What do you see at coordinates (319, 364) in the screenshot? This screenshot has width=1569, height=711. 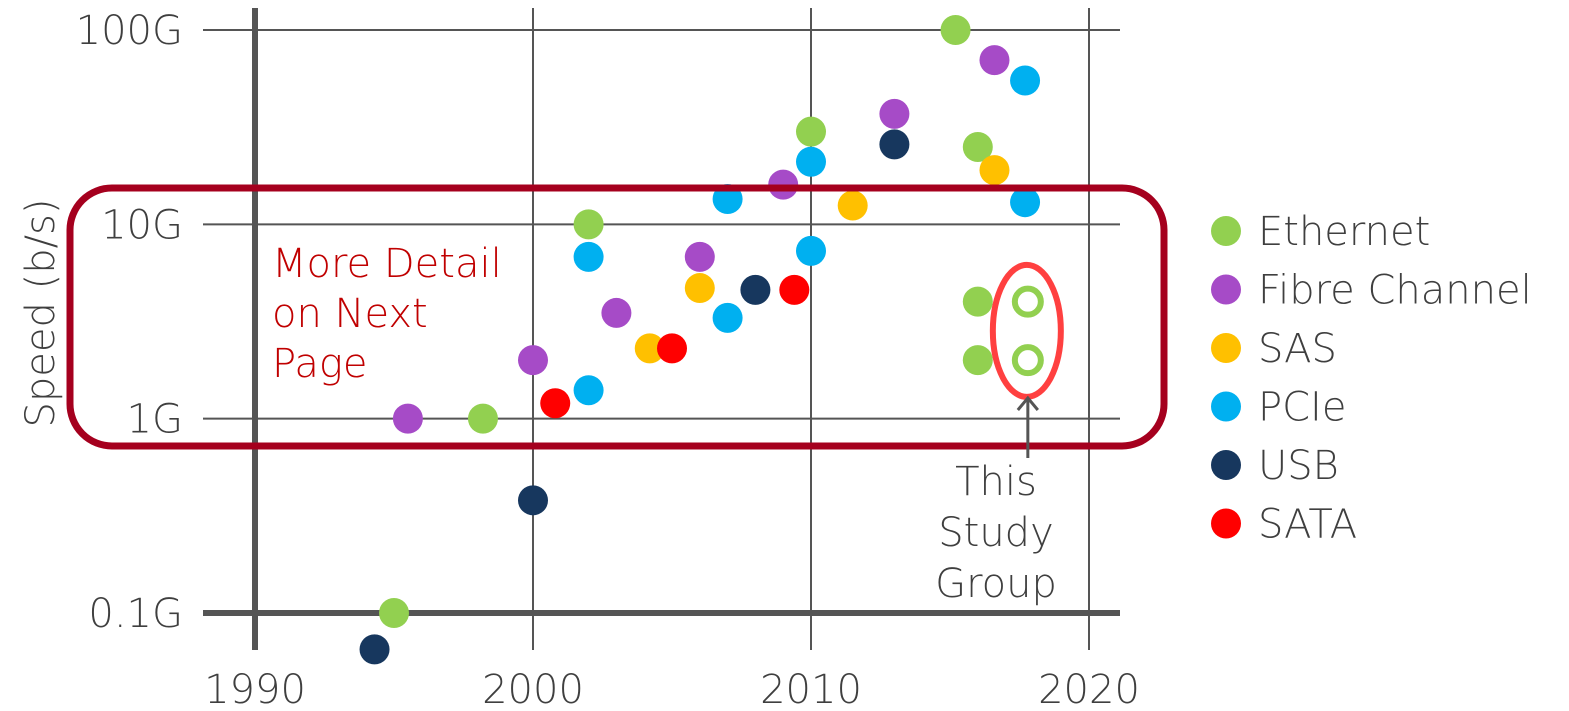 I see `detail-note-line: Page` at bounding box center [319, 364].